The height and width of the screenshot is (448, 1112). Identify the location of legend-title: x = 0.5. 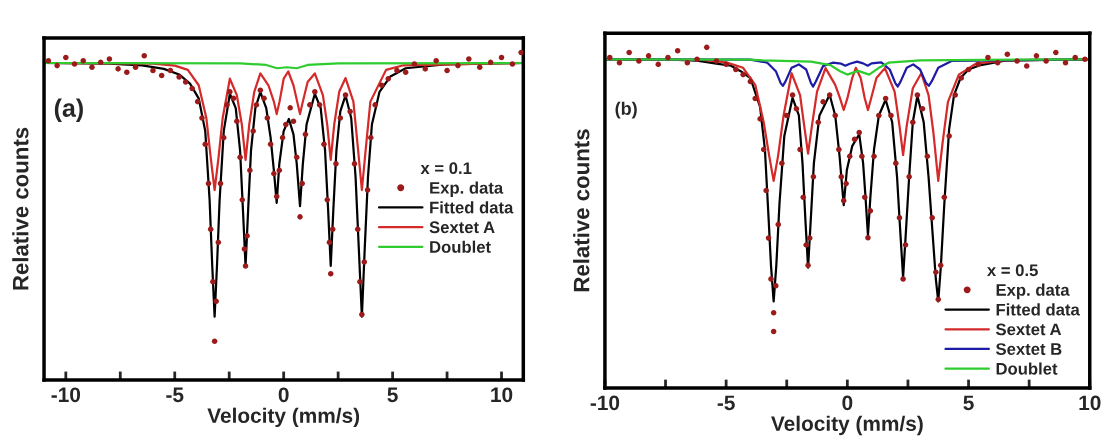
(1012, 270).